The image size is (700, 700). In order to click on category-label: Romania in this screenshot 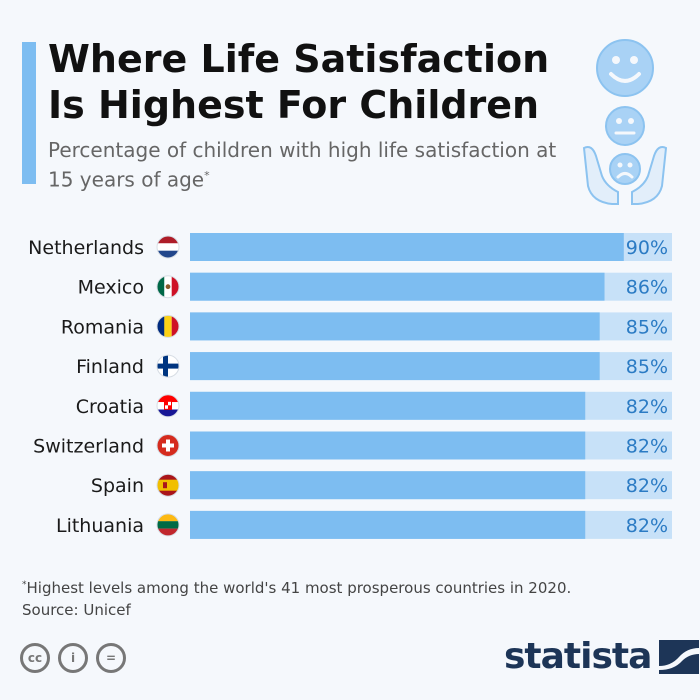, I will do `click(102, 327)`.